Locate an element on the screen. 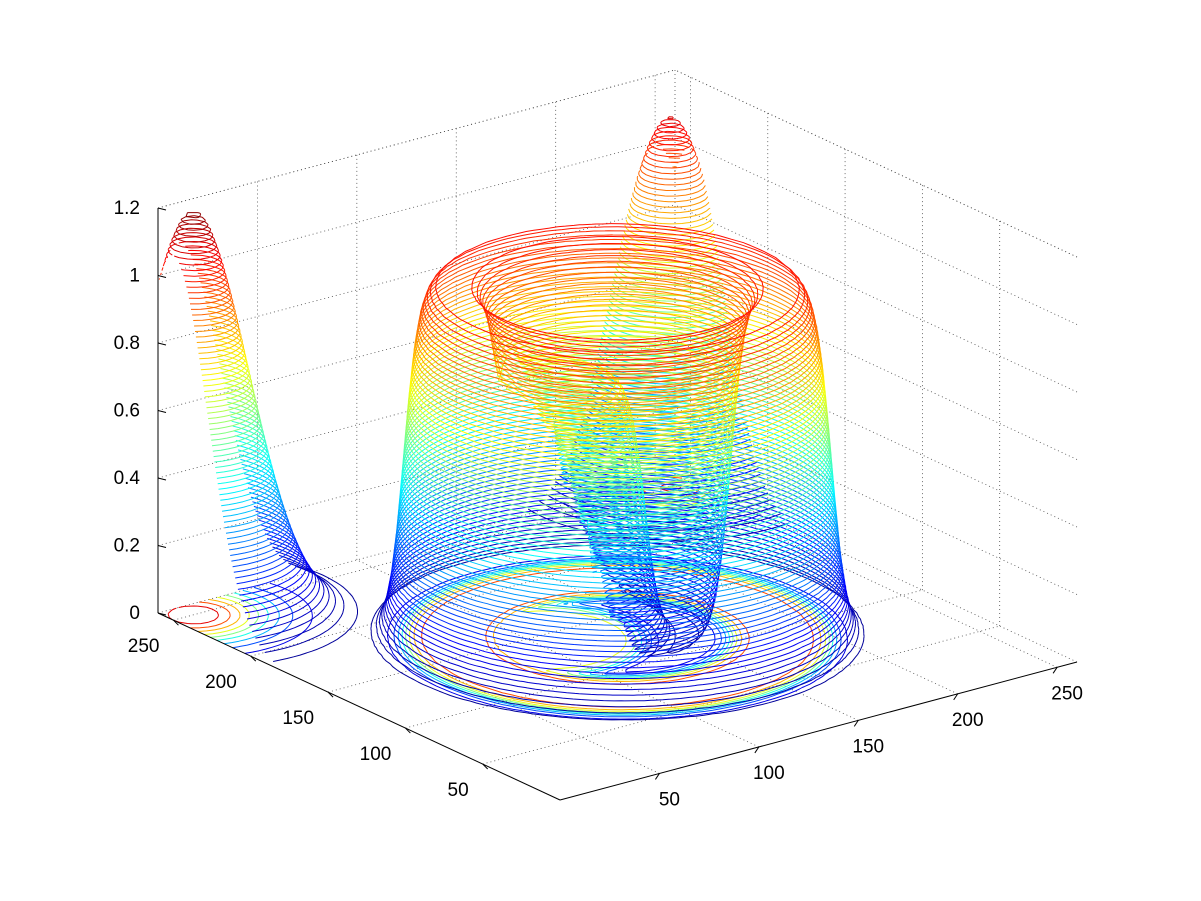  y-tick-label: 50 is located at coordinates (458, 790).